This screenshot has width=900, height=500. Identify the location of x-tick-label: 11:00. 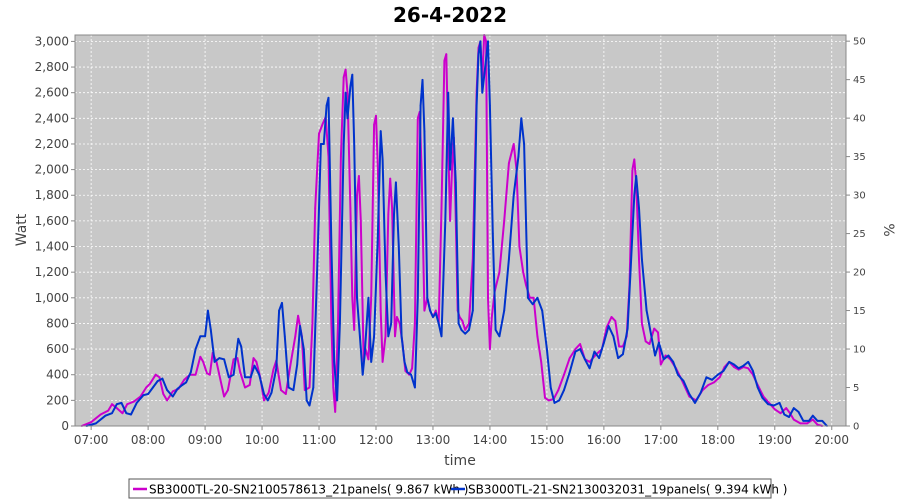
(319, 440).